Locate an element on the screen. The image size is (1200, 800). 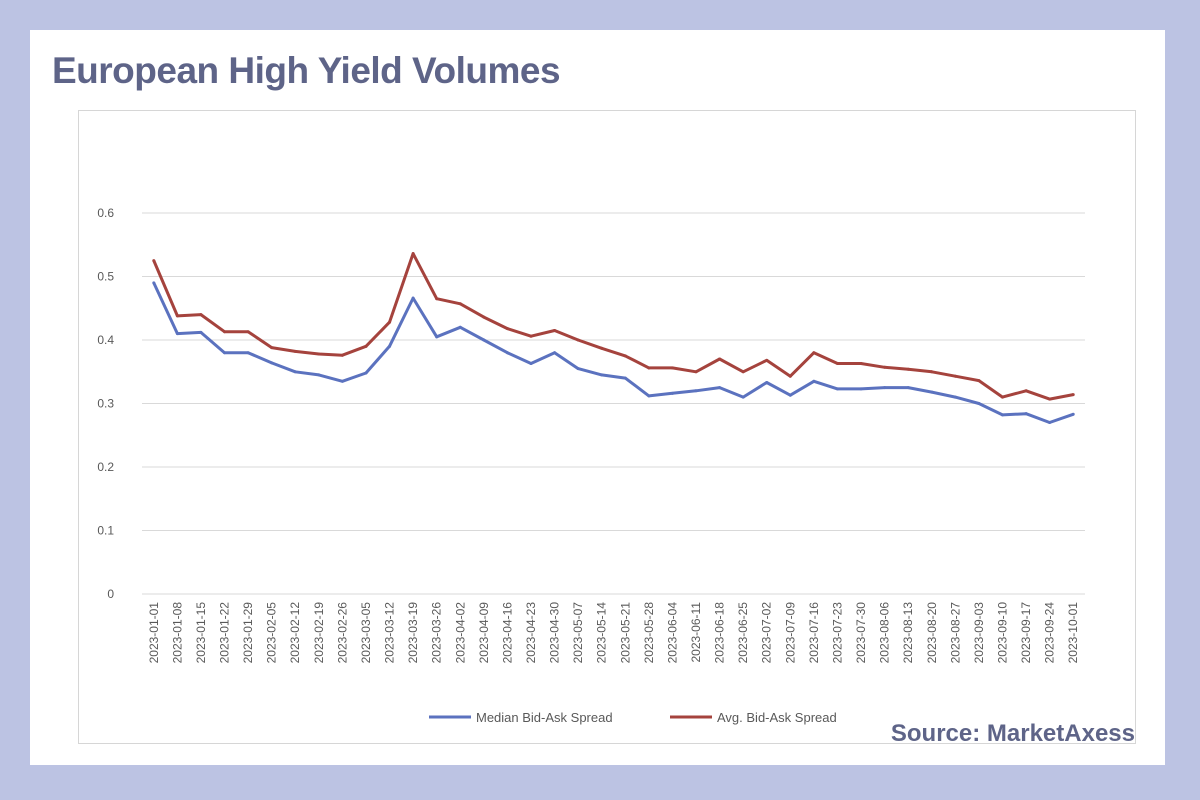
y-tick-label: 0.6 is located at coordinates (105, 213).